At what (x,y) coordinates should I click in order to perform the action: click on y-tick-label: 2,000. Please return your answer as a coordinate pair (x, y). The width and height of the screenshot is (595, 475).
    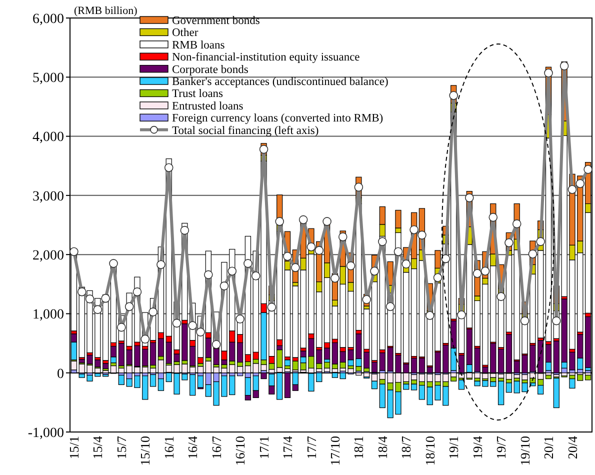
    Looking at the image, I should click on (48, 256).